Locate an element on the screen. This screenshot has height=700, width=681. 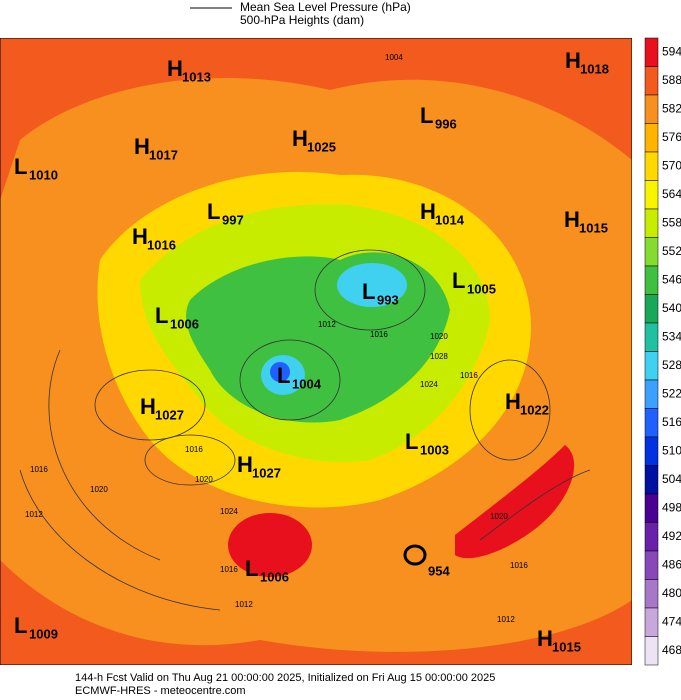
center-pressure: 1014 is located at coordinates (450, 219).